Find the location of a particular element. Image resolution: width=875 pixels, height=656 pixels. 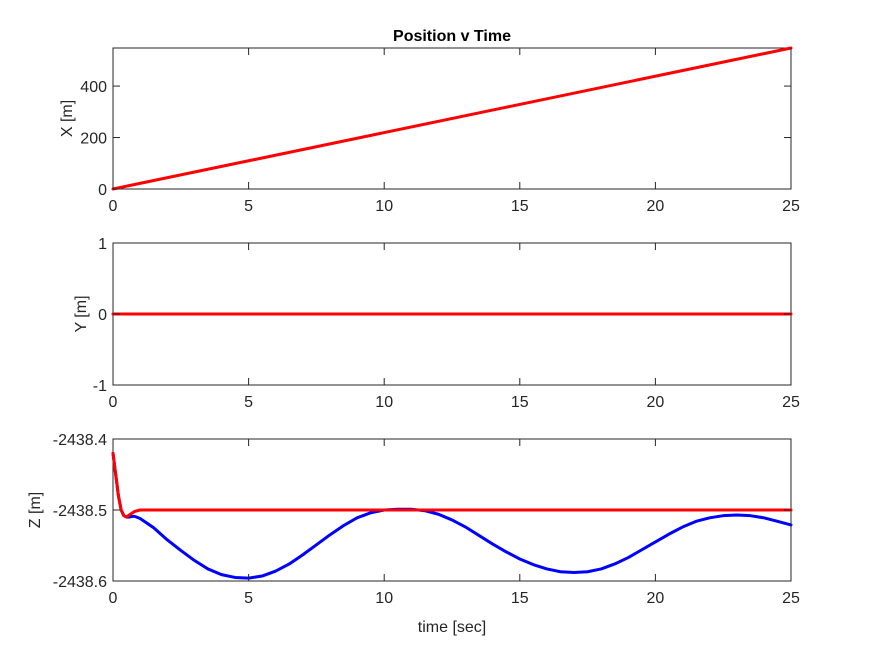

chart-title: Position v Time is located at coordinates (452, 36).